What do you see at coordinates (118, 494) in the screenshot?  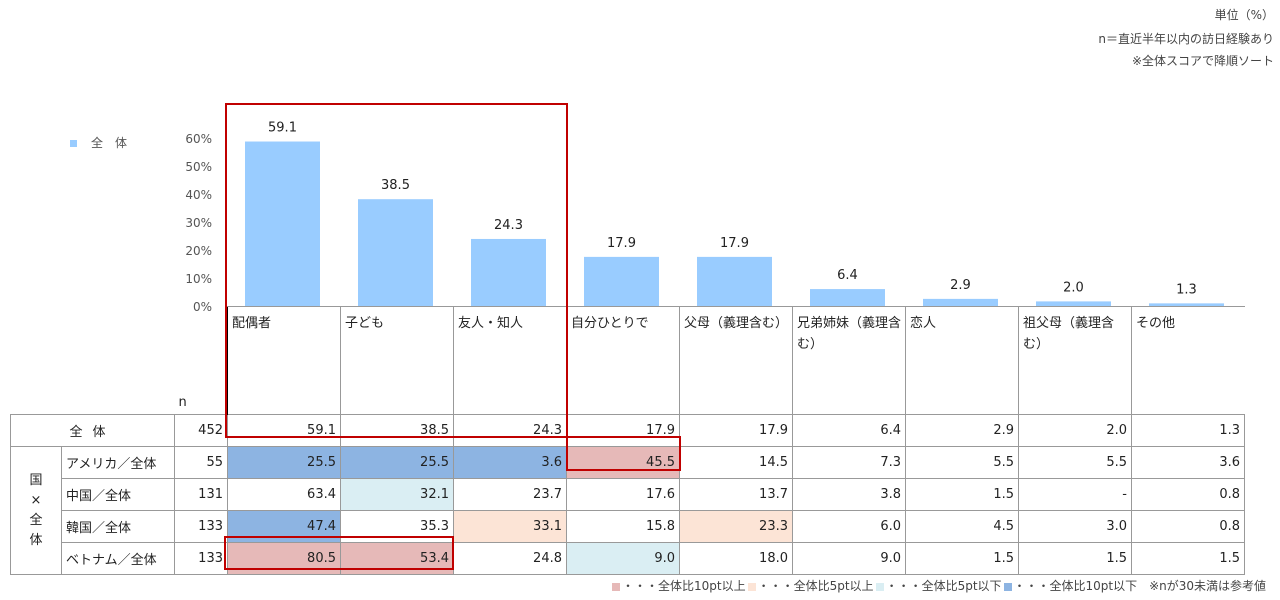 I see `row-label: 中国／全体` at bounding box center [118, 494].